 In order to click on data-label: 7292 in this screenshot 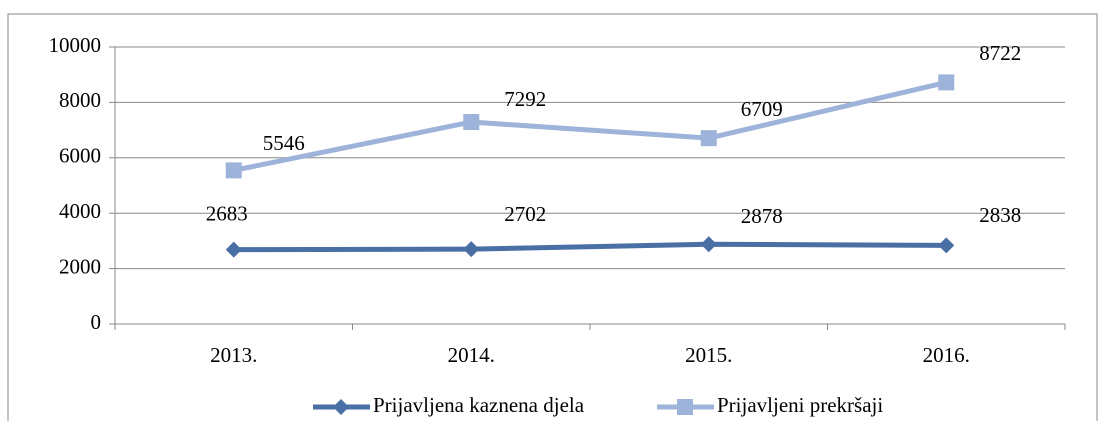, I will do `click(525, 99)`.